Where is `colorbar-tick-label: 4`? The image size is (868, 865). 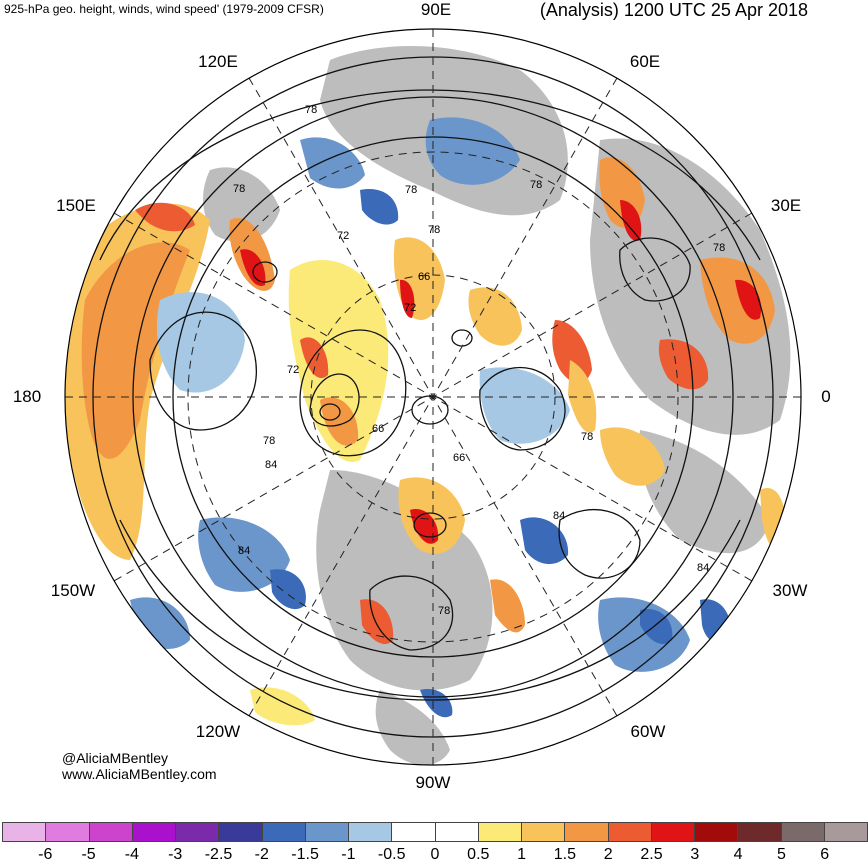 colorbar-tick-label: 4 is located at coordinates (738, 854).